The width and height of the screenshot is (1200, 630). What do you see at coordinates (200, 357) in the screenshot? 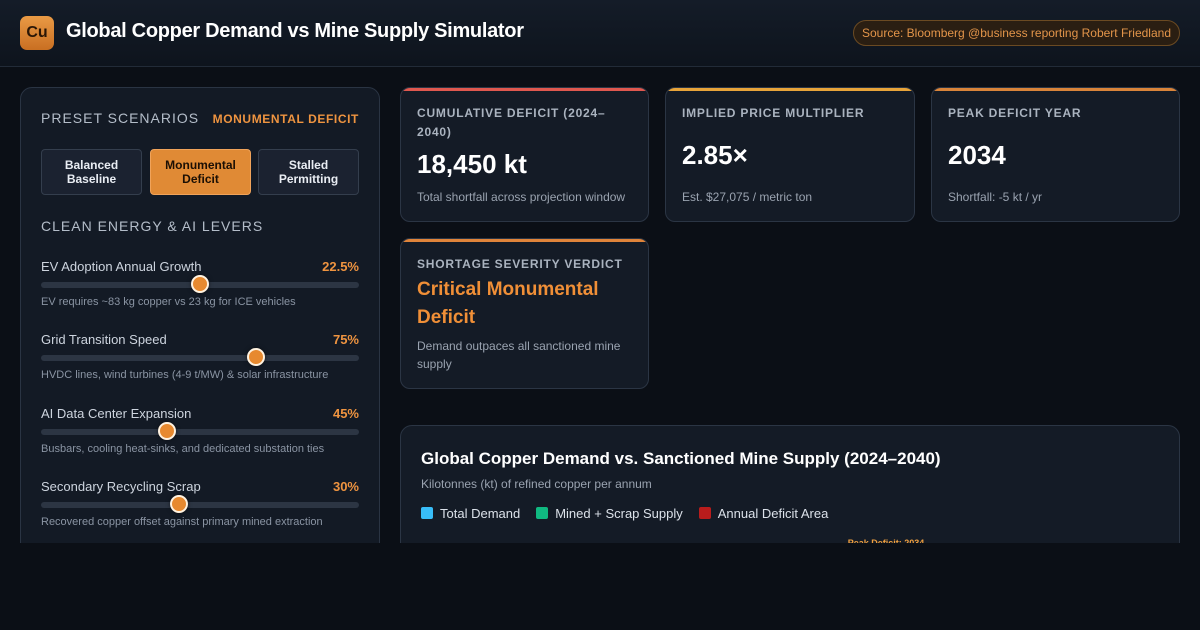
I see `grid-transition-slider` at bounding box center [200, 357].